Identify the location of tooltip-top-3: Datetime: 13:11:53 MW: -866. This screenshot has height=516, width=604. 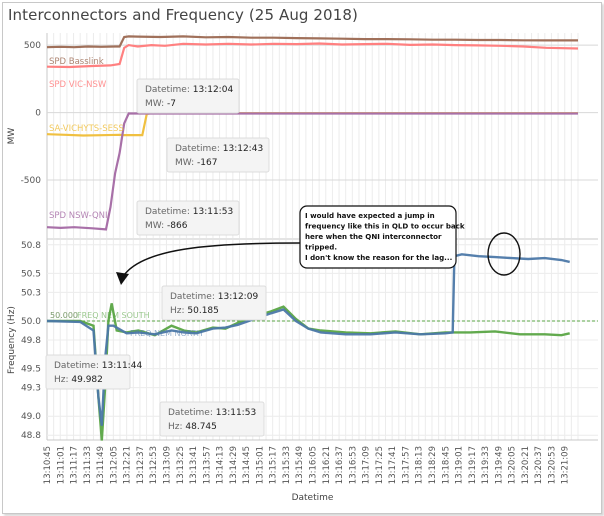
(188, 218).